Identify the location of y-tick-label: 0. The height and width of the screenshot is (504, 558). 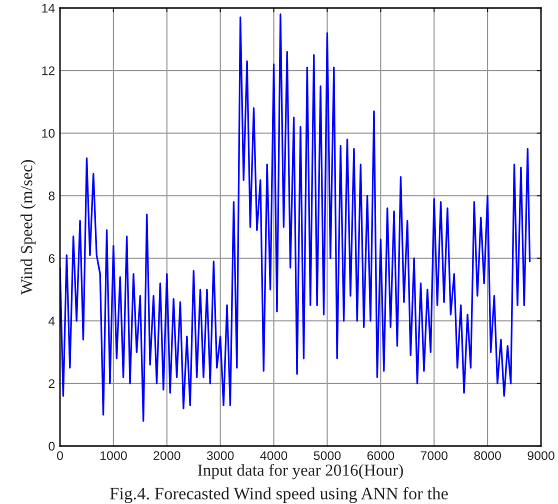
(51, 446).